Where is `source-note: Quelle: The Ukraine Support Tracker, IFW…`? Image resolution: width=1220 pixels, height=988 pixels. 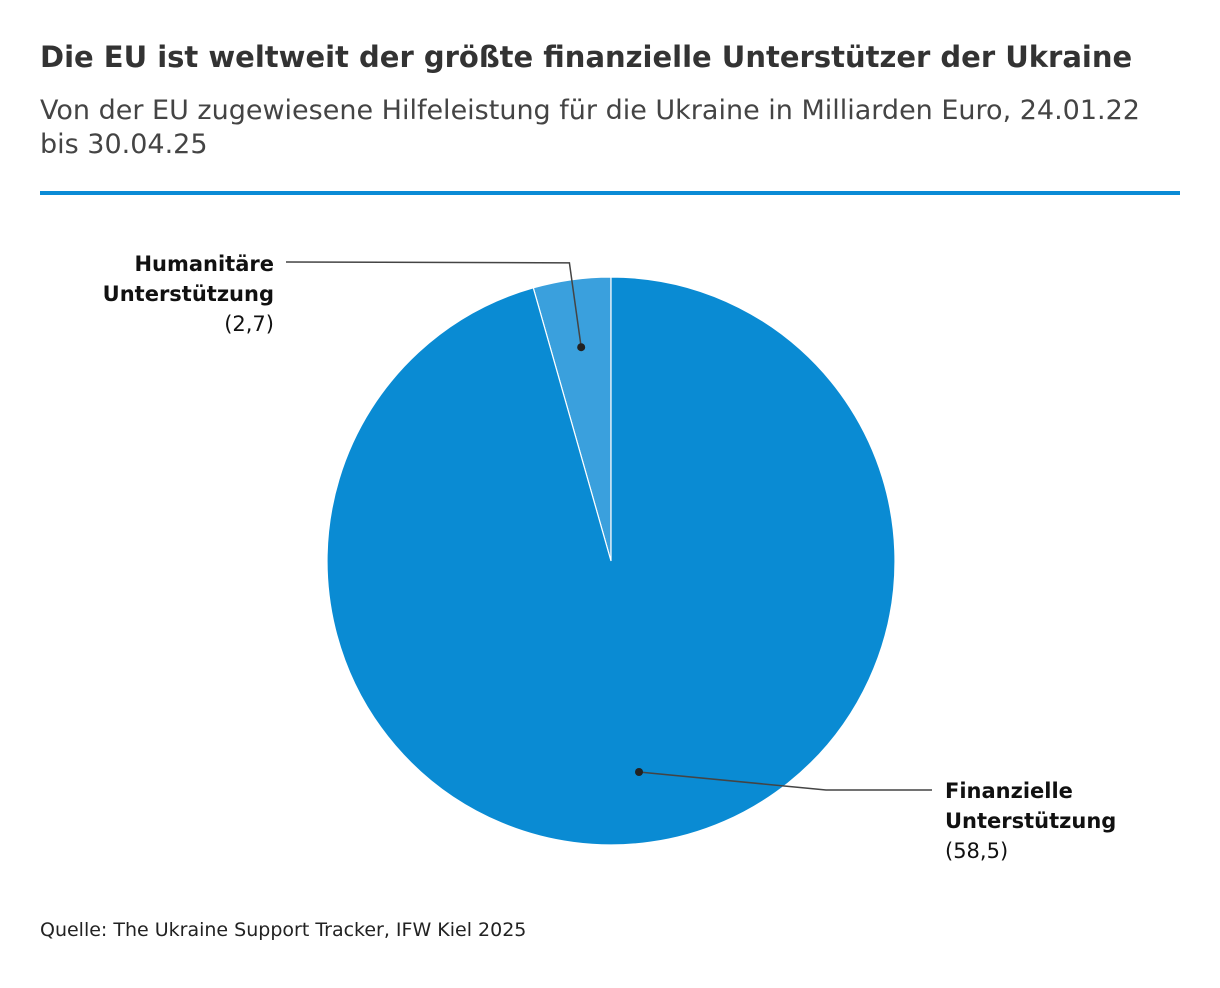
source-note: Quelle: The Ukraine Support Tracker, IFW… is located at coordinates (283, 930).